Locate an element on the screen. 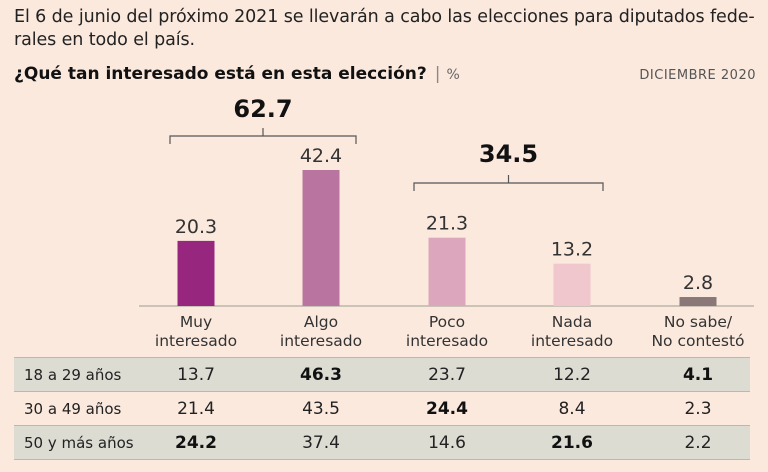  table-cell: 12.2 is located at coordinates (572, 374).